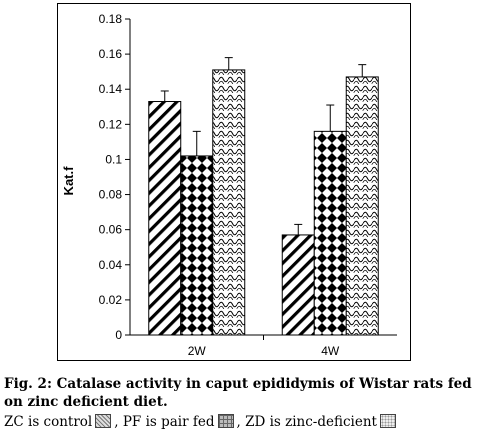  What do you see at coordinates (111, 265) in the screenshot?
I see `y-tick-label: 0.04` at bounding box center [111, 265].